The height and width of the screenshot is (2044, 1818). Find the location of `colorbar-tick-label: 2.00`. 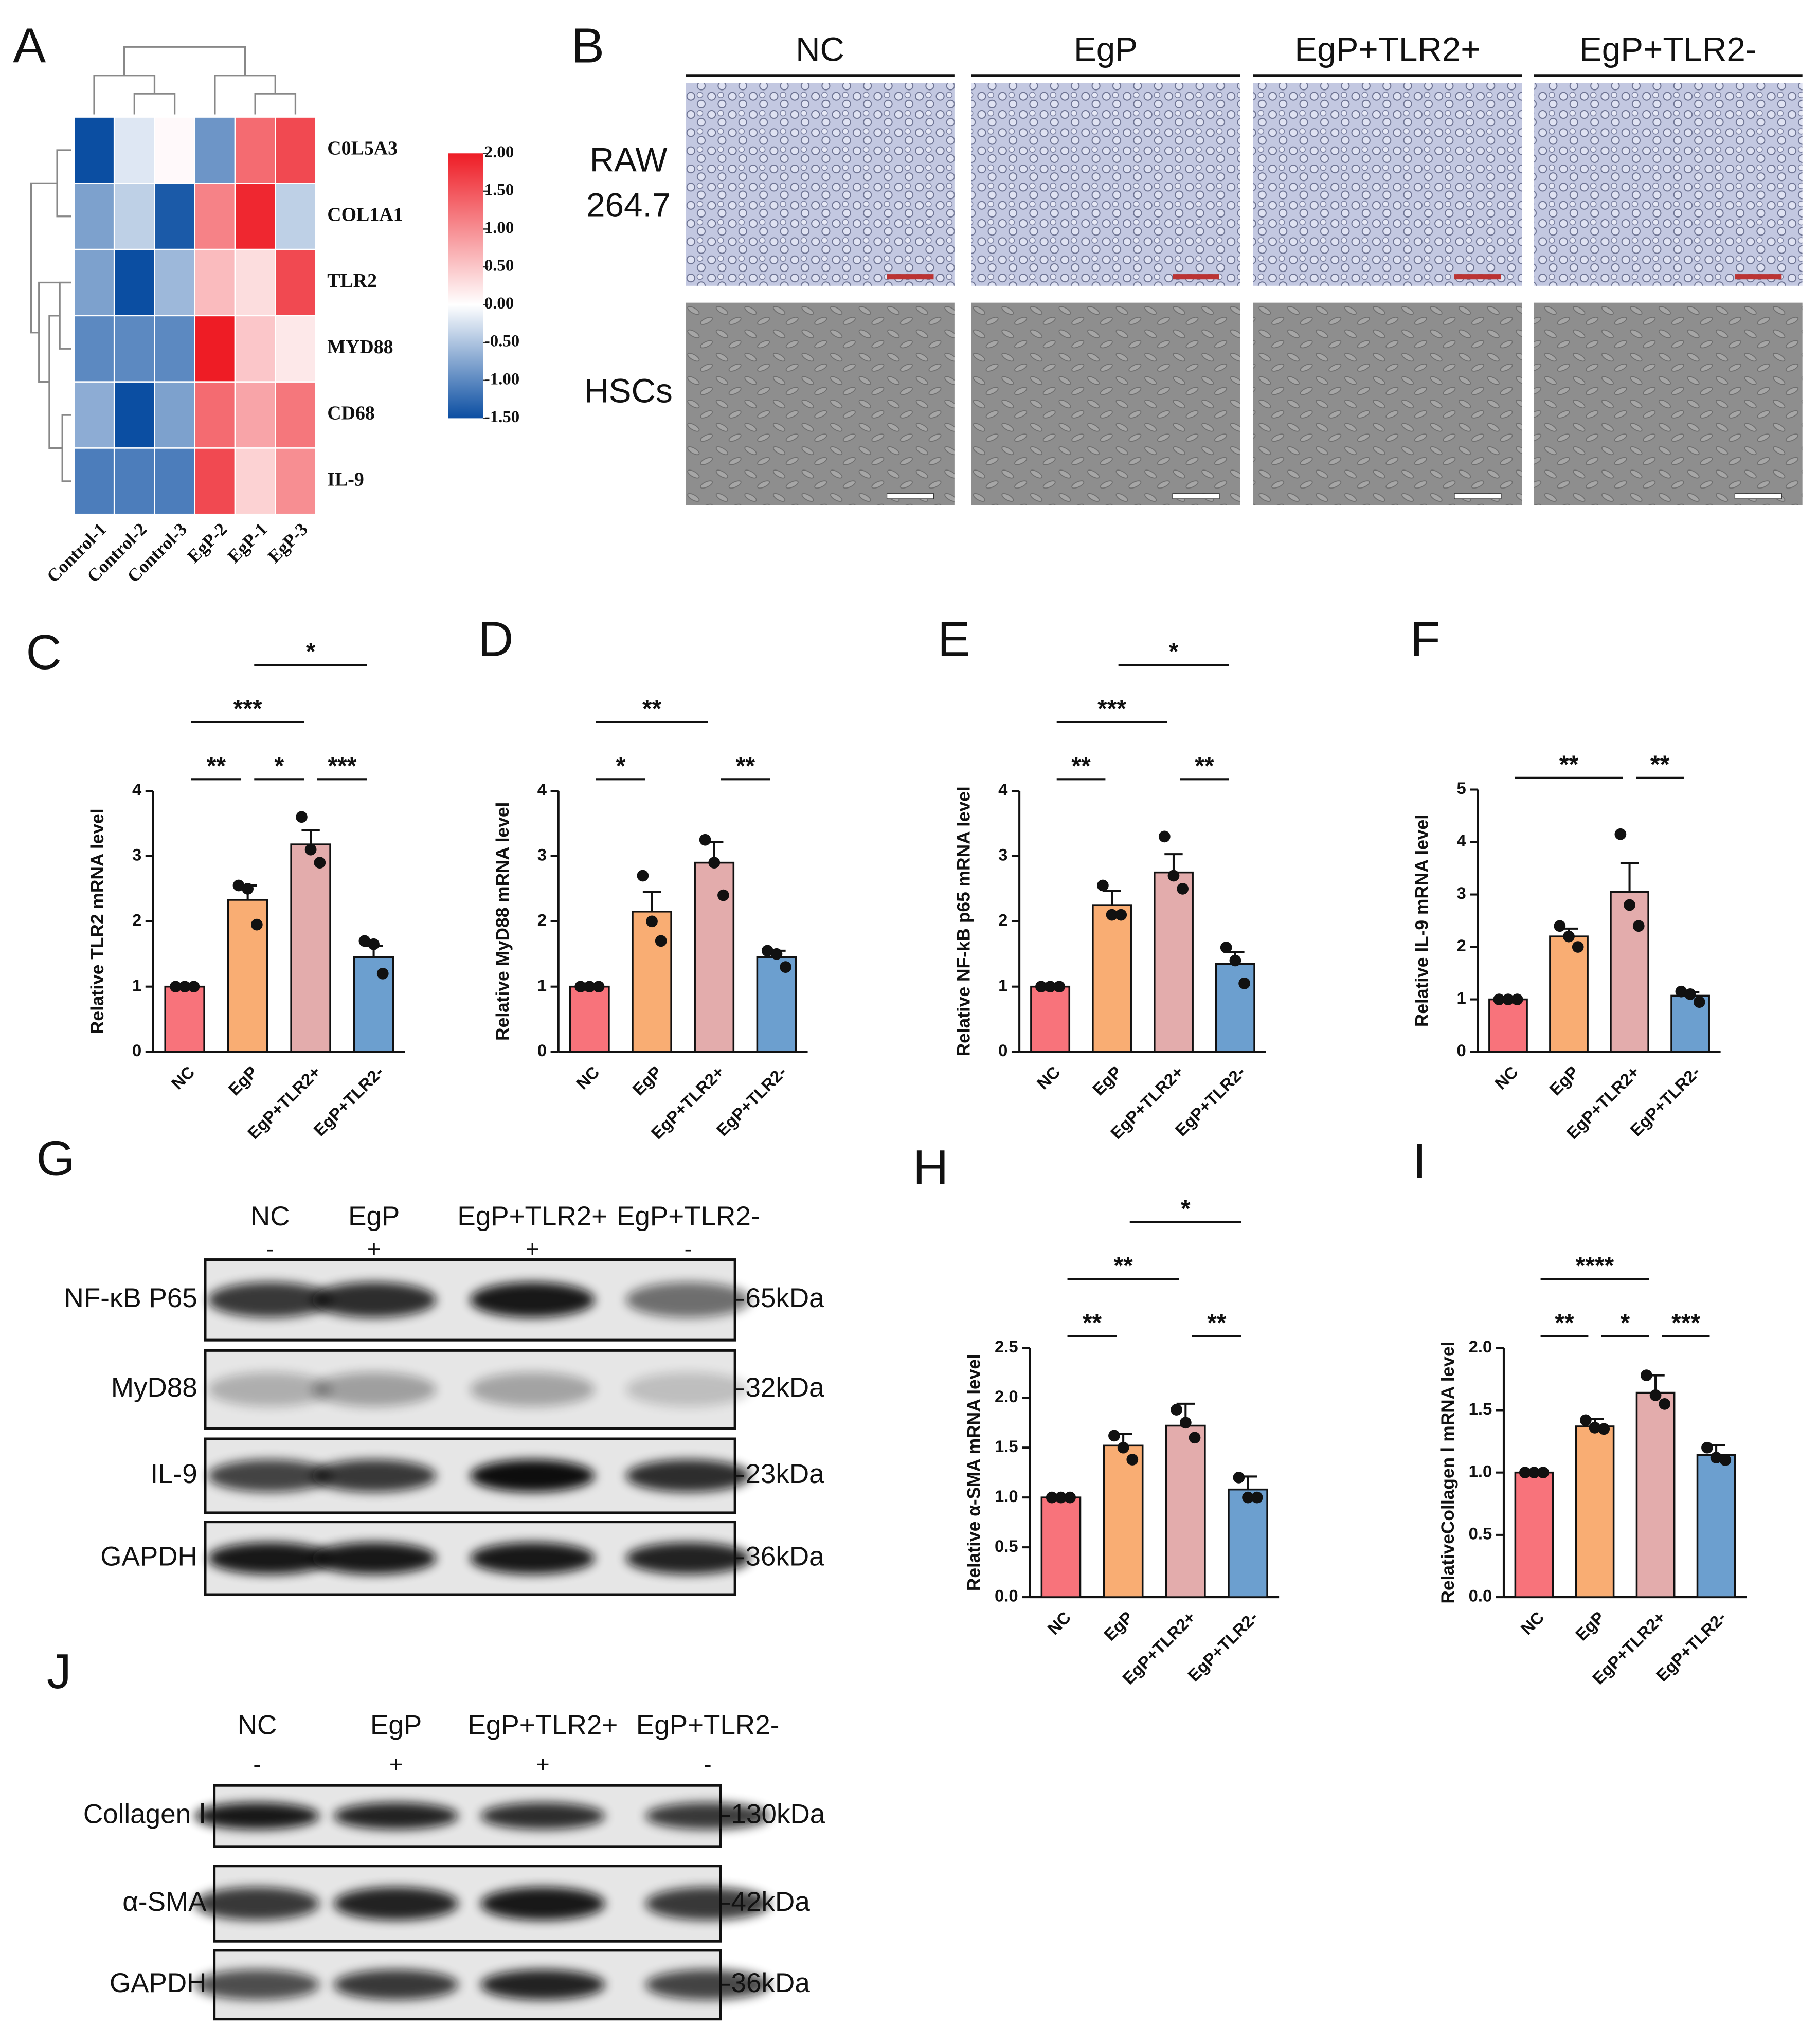

colorbar-tick-label: 2.00 is located at coordinates (499, 152).